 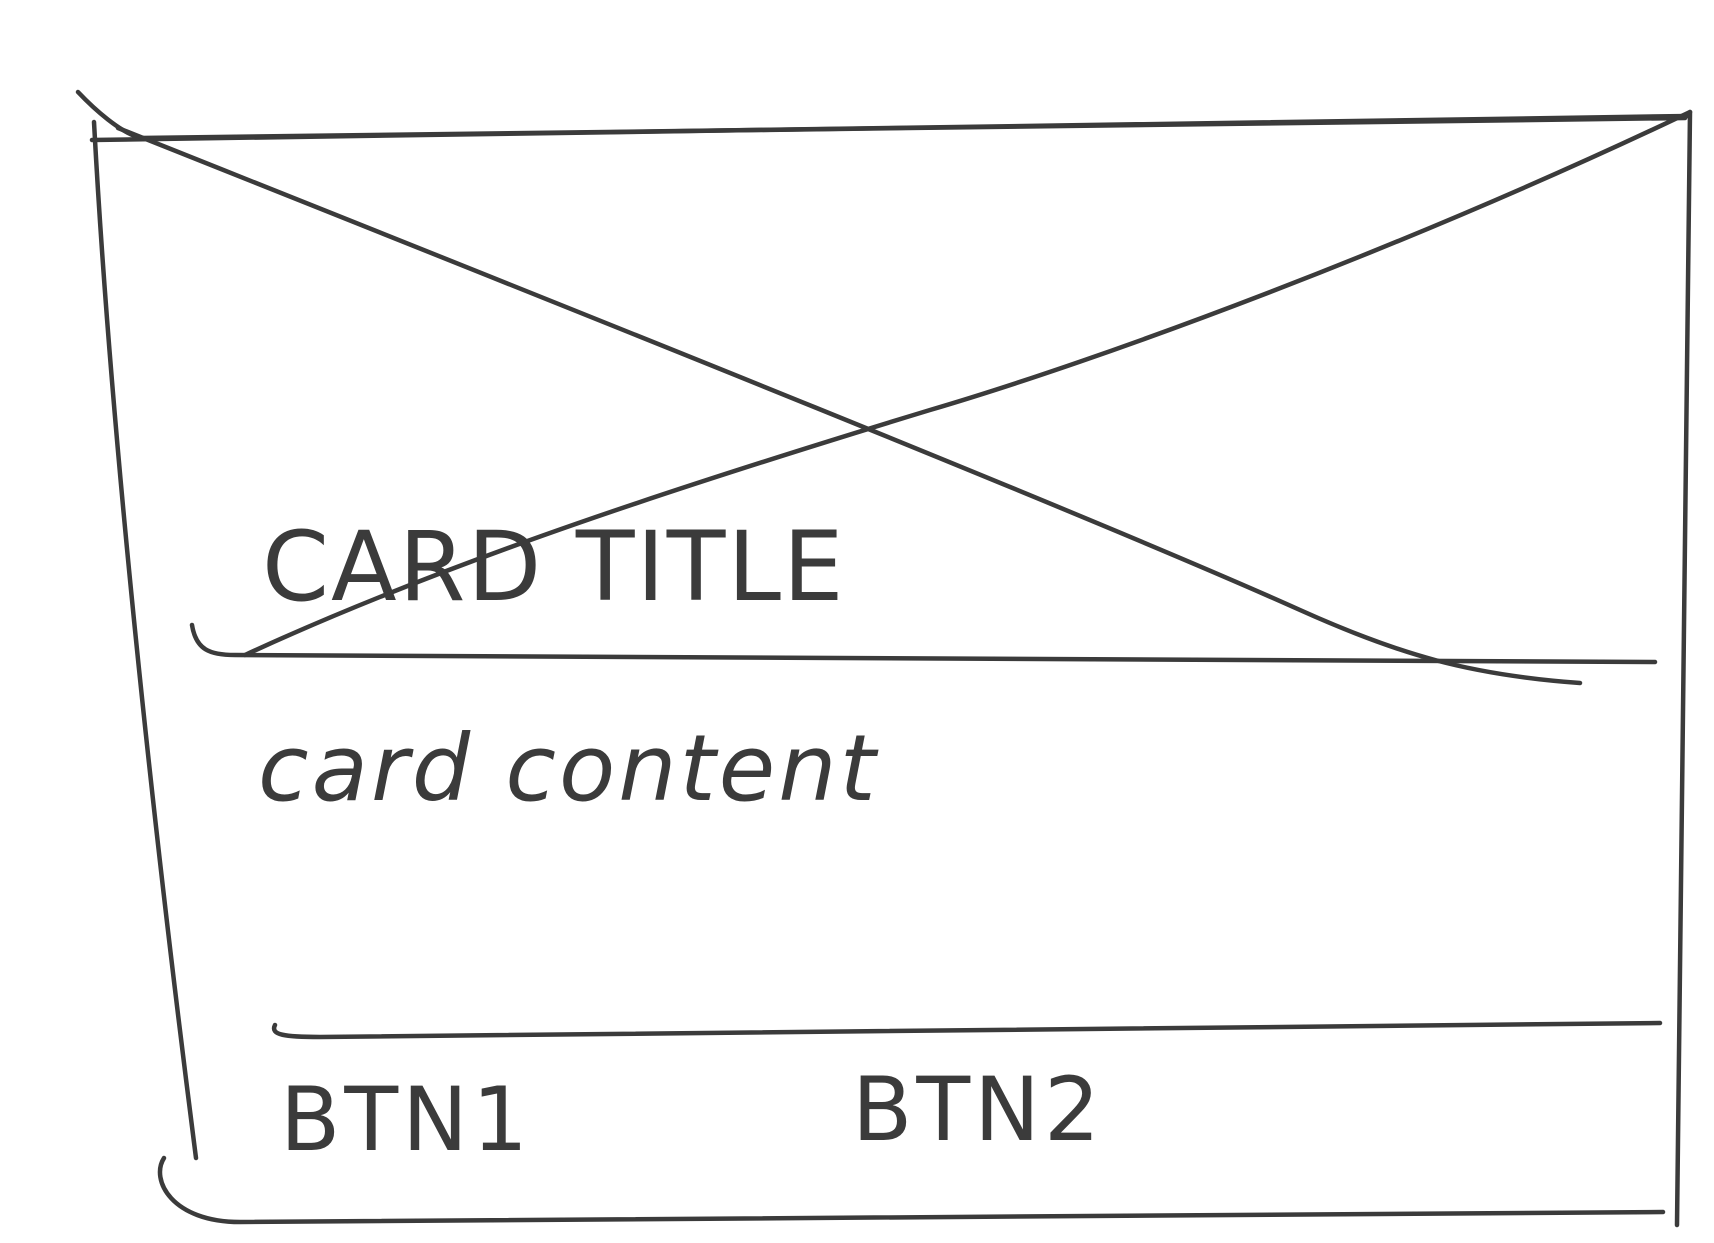 I want to click on card-actions: BTN1 BTN2, so click(x=692, y=1114).